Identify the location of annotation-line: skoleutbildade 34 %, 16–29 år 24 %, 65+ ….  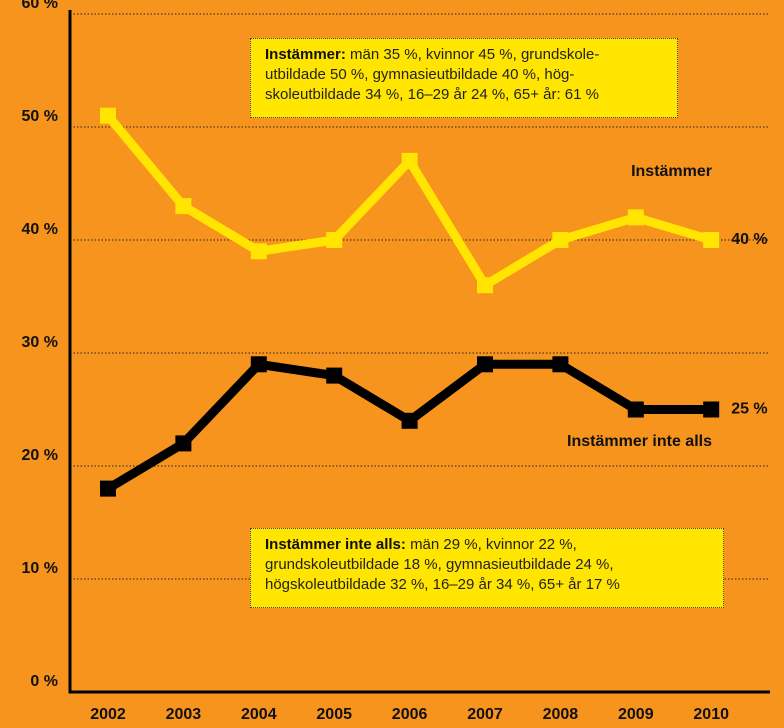
(464, 95).